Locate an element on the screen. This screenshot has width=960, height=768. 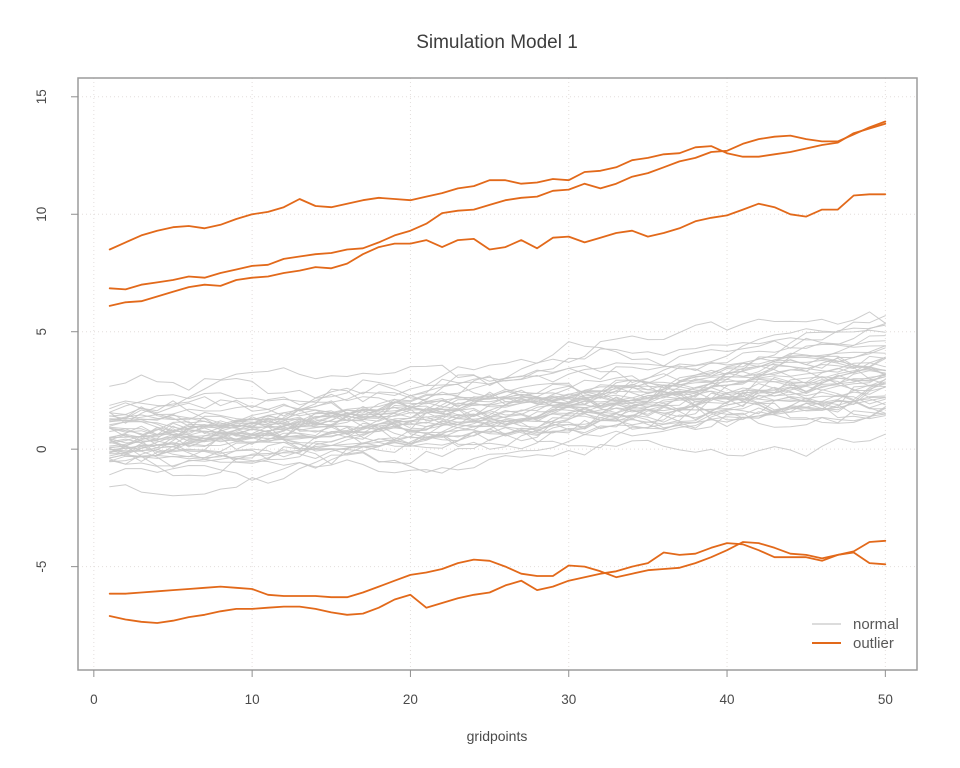
chart-title: Simulation Model 1 is located at coordinates (497, 42).